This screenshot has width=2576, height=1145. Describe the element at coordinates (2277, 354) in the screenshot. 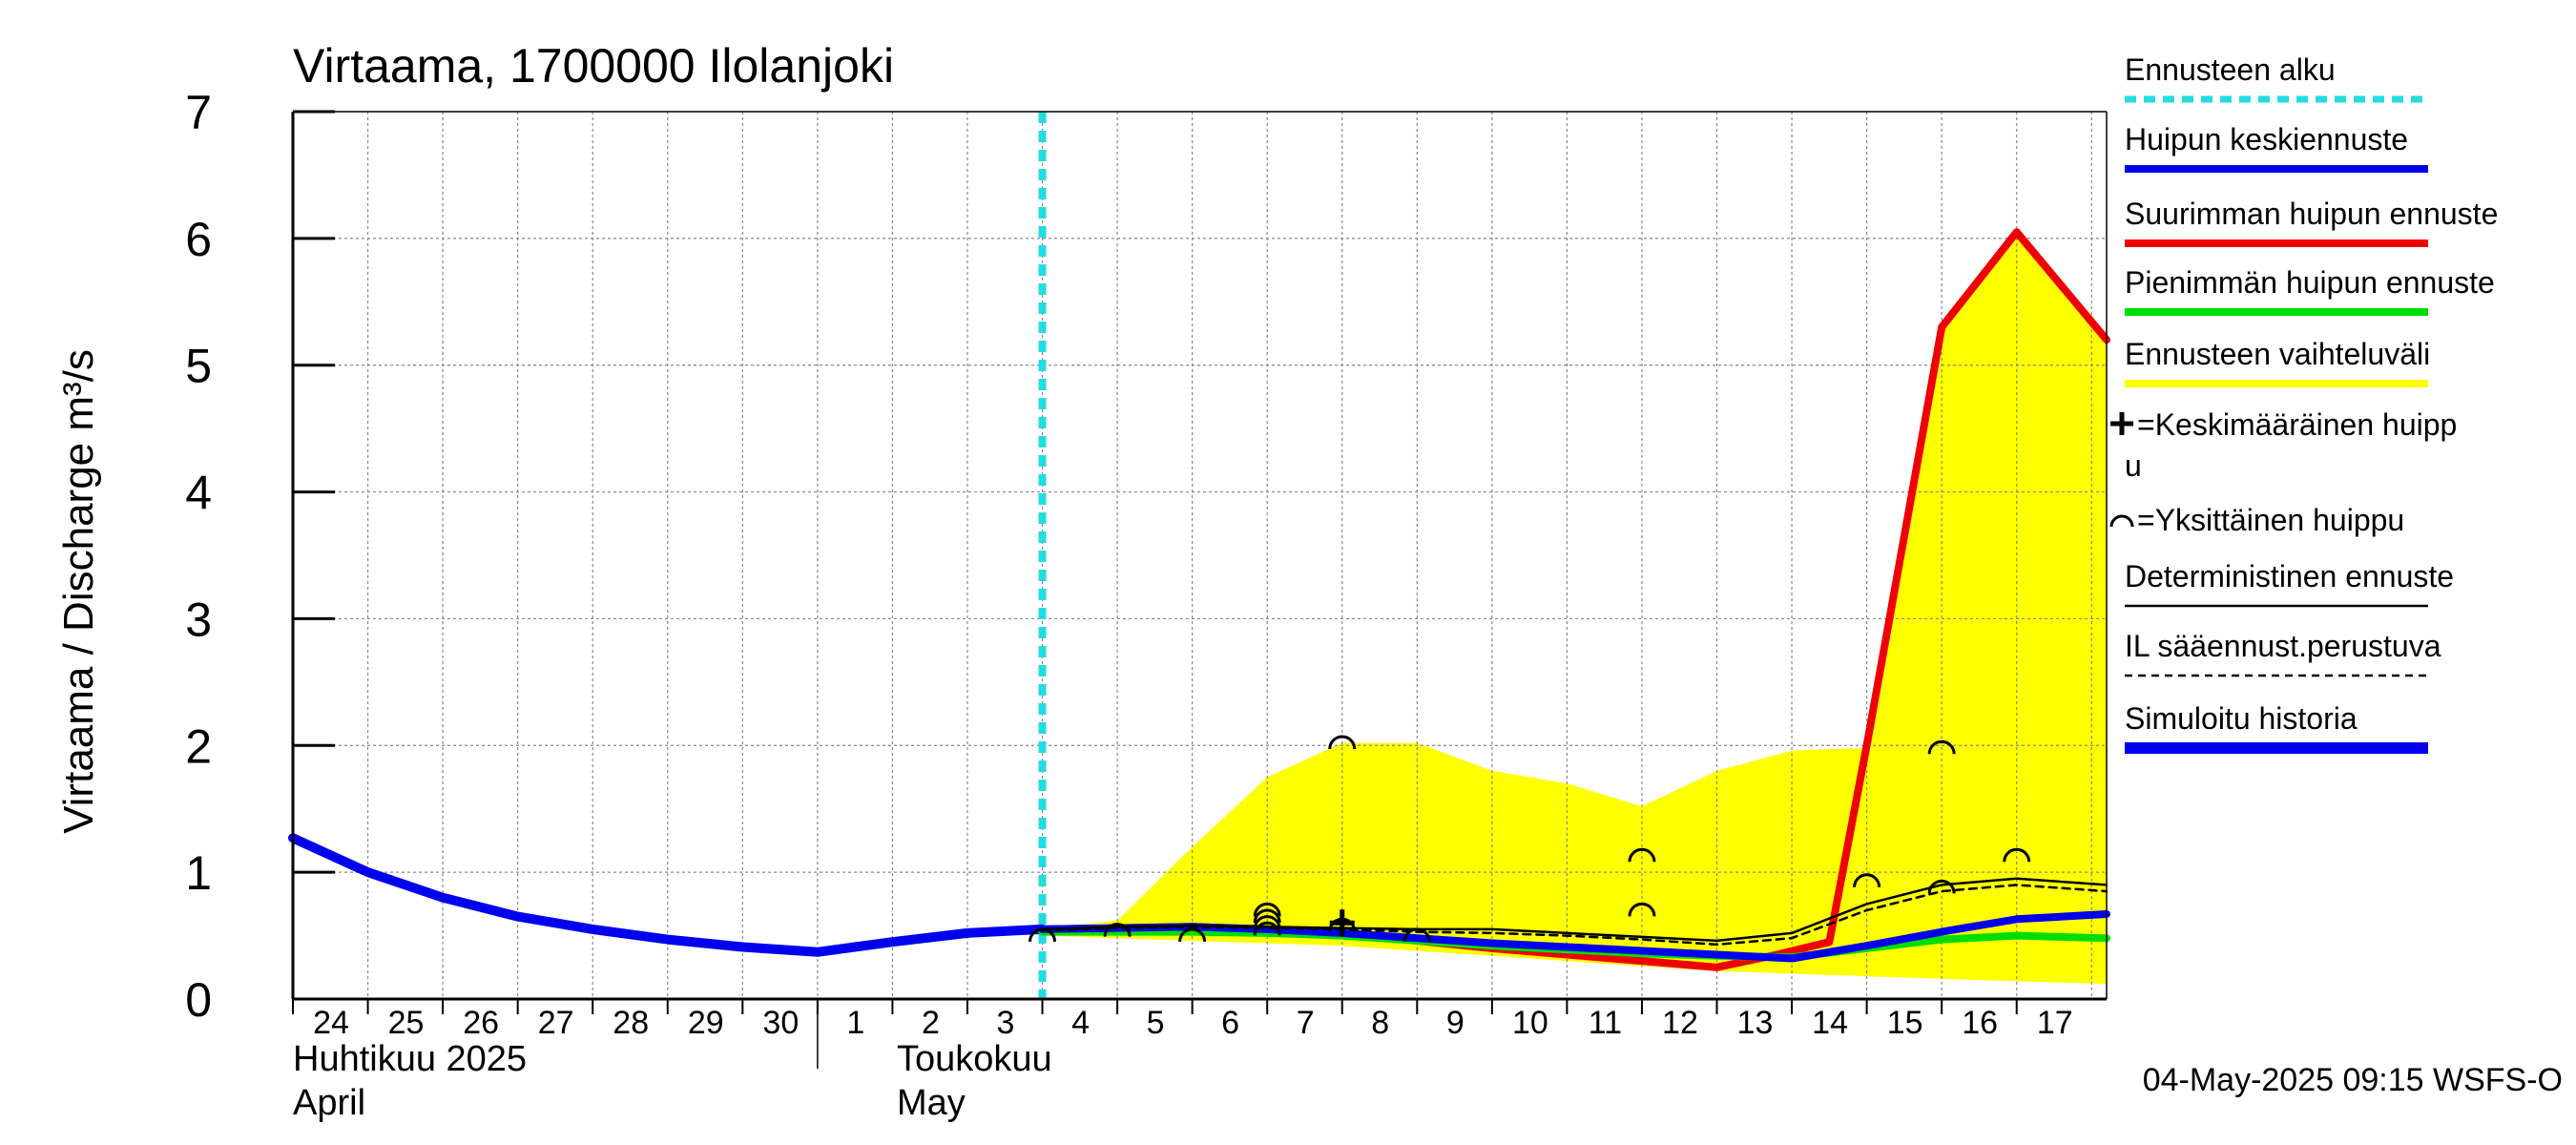

I see `legend-label: Ennusteen vaihteluväli` at that location.